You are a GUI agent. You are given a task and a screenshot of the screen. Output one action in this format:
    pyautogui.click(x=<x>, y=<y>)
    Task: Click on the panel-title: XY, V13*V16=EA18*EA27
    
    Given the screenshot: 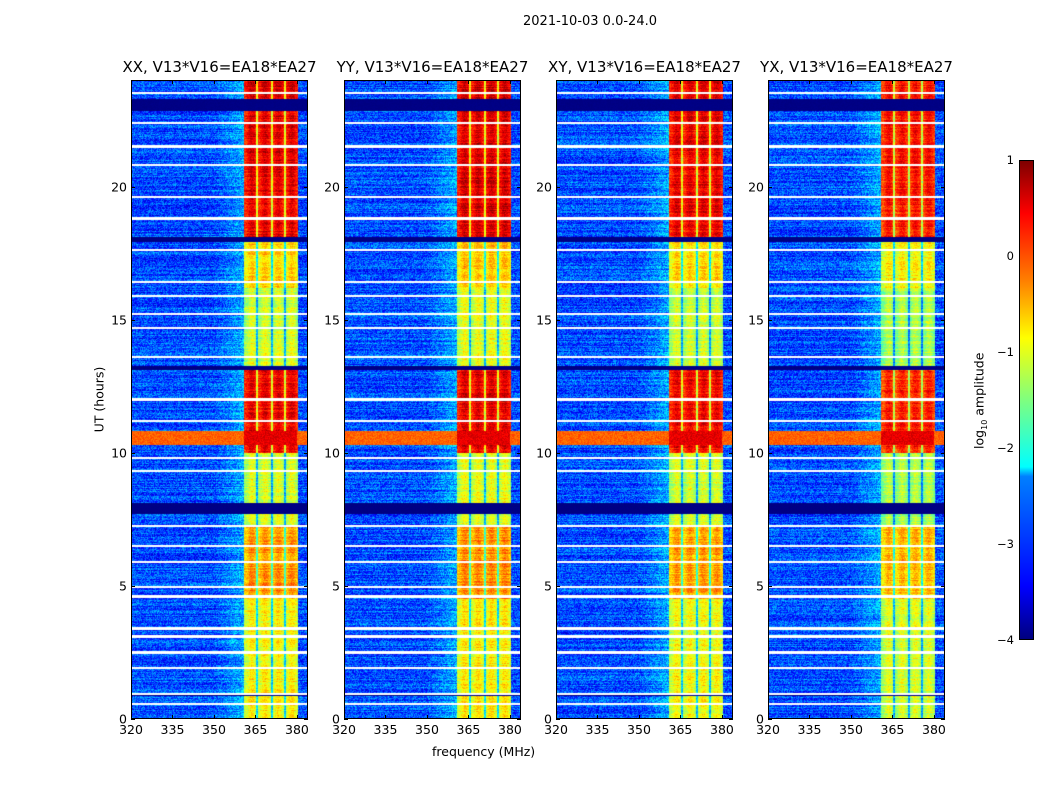 What is the action you would take?
    pyautogui.click(x=644, y=67)
    